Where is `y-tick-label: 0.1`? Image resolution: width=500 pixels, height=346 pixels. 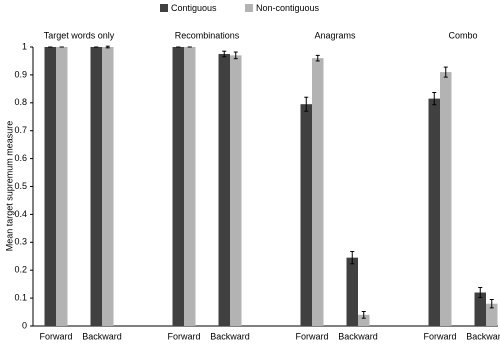
y-tick-label: 0.1 is located at coordinates (20, 297).